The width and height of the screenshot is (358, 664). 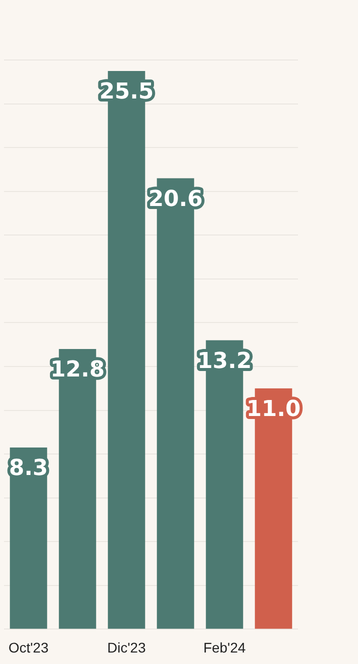 What do you see at coordinates (28, 469) in the screenshot?
I see `data-label: 8.3` at bounding box center [28, 469].